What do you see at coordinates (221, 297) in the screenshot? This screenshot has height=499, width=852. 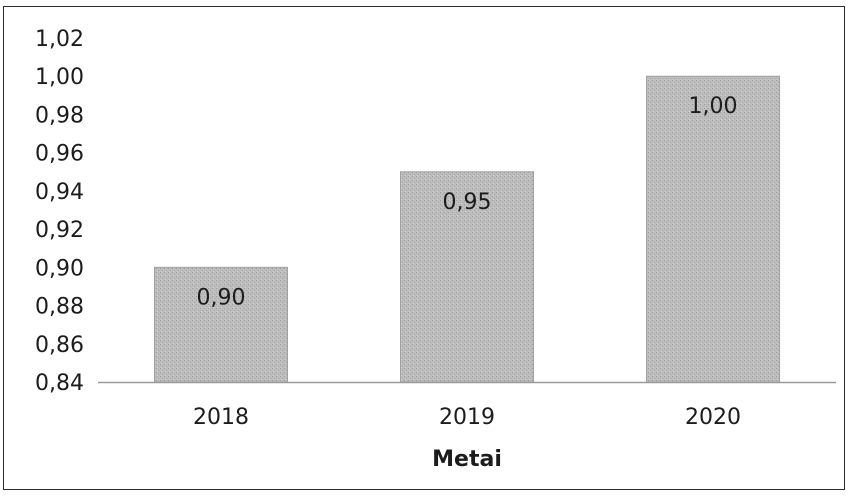 I see `bar-value-label: 0,90` at bounding box center [221, 297].